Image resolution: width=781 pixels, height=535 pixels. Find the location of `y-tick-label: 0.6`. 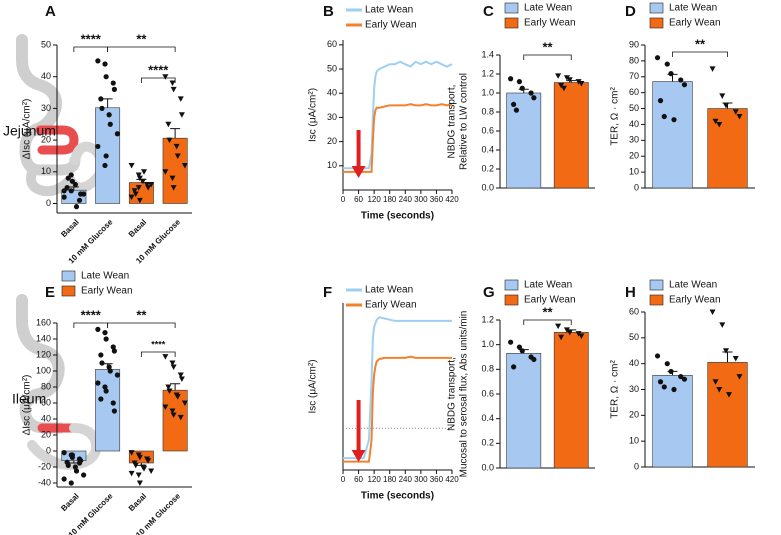

y-tick-label: 0.6 is located at coordinates (487, 130).